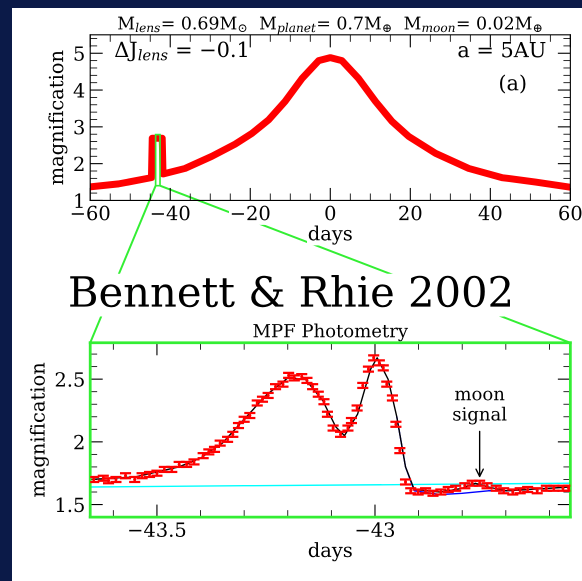  What do you see at coordinates (79, 90) in the screenshot?
I see `y-tick-label: 4` at bounding box center [79, 90].